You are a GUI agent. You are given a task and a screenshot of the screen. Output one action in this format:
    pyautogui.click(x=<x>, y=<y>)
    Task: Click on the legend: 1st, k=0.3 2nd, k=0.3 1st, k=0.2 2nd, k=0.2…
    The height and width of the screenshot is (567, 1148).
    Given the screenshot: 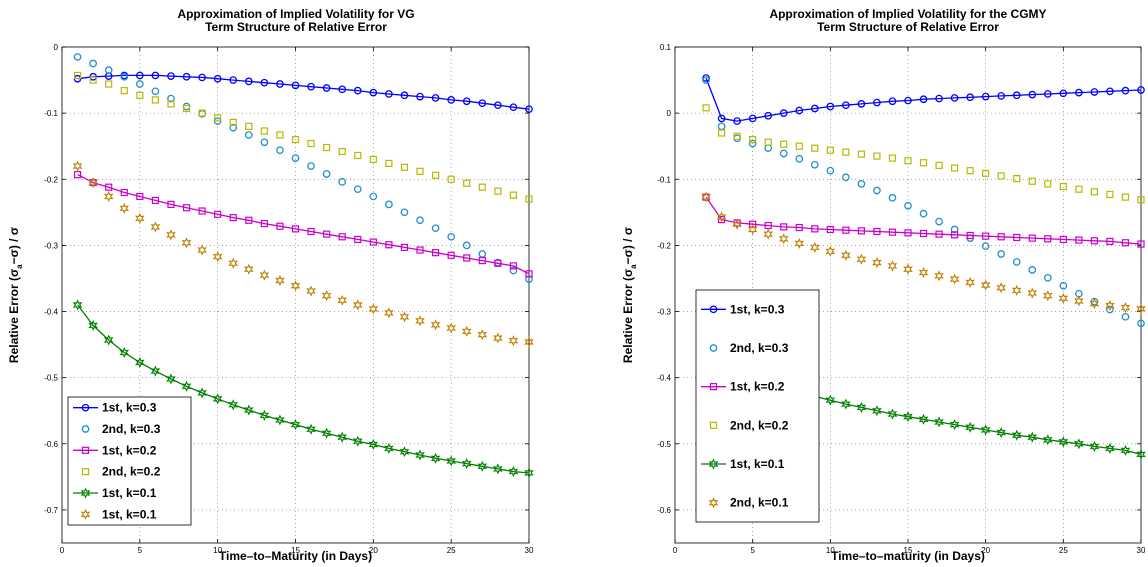 What is the action you would take?
    pyautogui.click(x=757, y=406)
    